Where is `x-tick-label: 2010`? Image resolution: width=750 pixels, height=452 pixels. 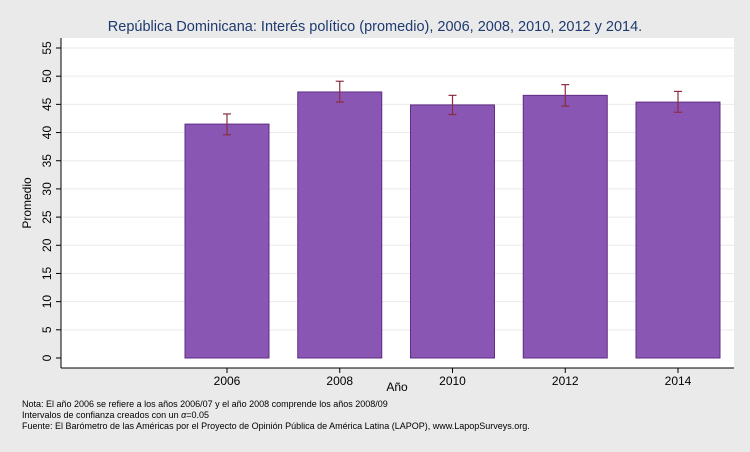
x-tick-label: 2010 is located at coordinates (452, 381).